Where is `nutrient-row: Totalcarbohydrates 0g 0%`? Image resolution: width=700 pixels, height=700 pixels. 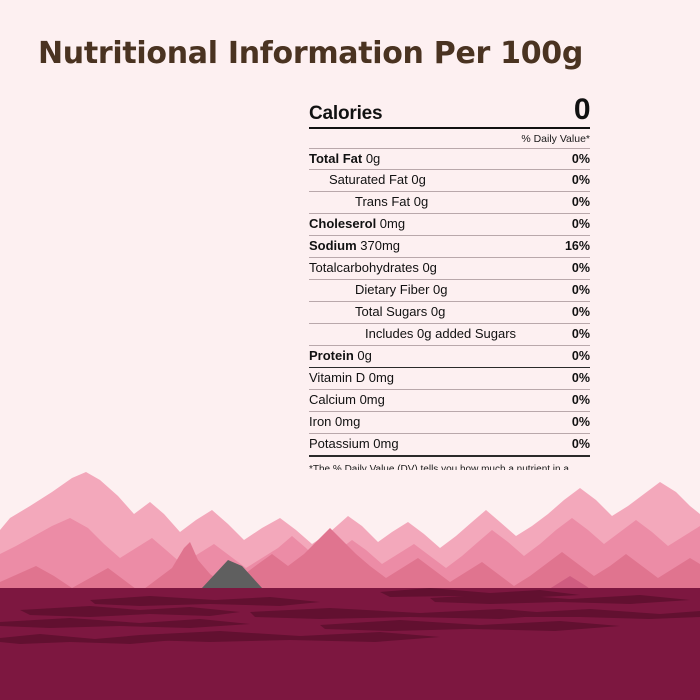 nutrient-row: Totalcarbohydrates 0g 0% is located at coordinates (449, 268).